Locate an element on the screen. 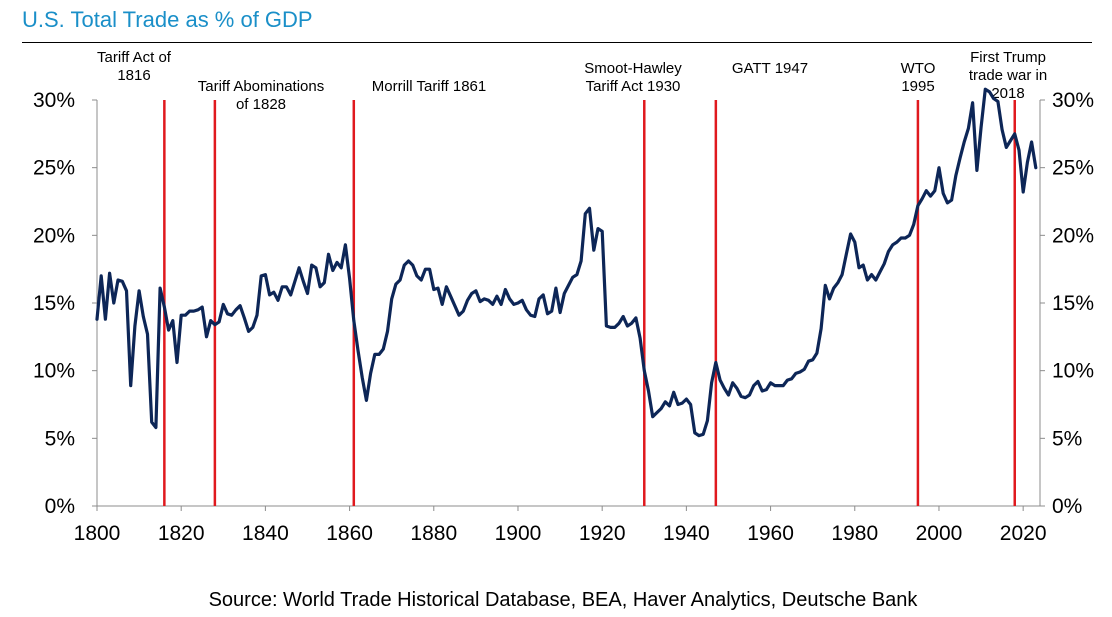  y-tick-label-left: 0% is located at coordinates (60, 506).